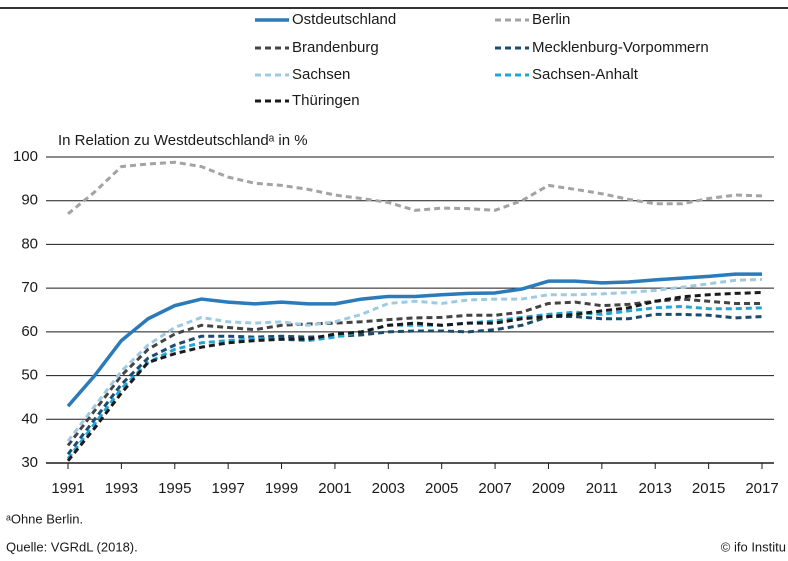  What do you see at coordinates (25, 156) in the screenshot?
I see `y-tick-label: 100` at bounding box center [25, 156].